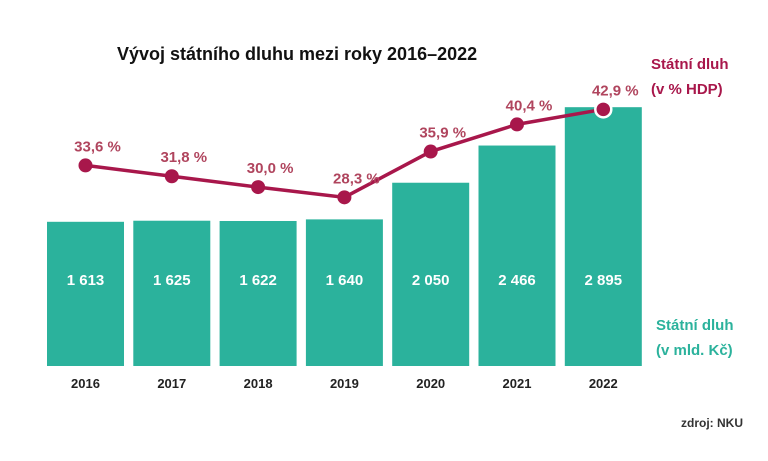 This screenshot has height=461, width=768. What do you see at coordinates (695, 338) in the screenshot?
I see `legend-bar: Státní dluh (v mld. Kč)` at bounding box center [695, 338].